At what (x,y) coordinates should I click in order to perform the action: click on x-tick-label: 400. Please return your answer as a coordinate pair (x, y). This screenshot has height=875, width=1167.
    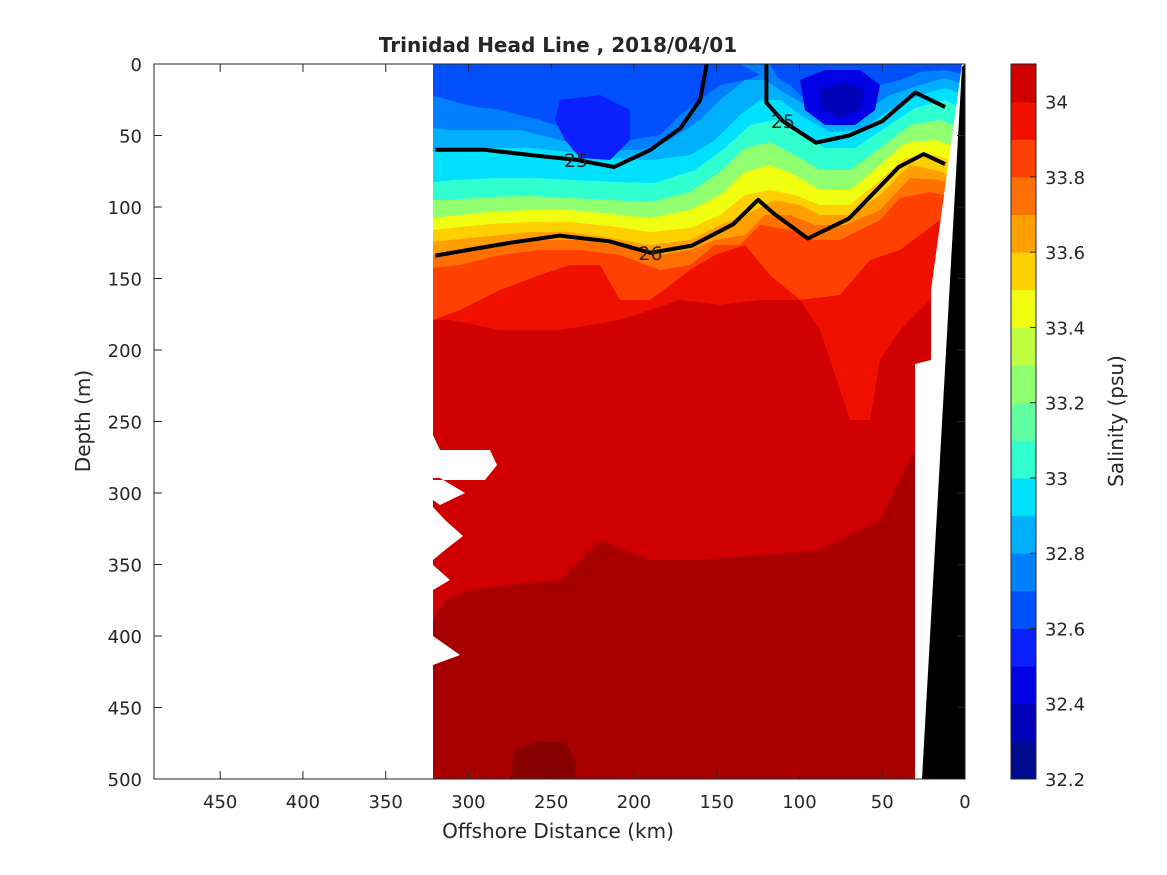
    Looking at the image, I should click on (303, 802).